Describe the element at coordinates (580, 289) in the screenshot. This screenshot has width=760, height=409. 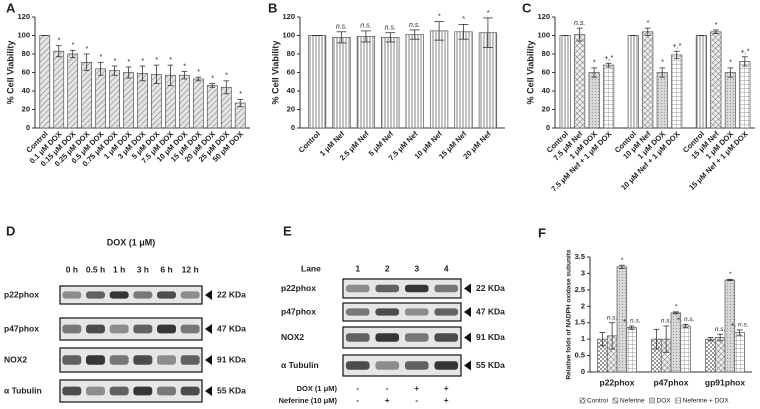
I see `y-tick-label: 2.5` at that location.